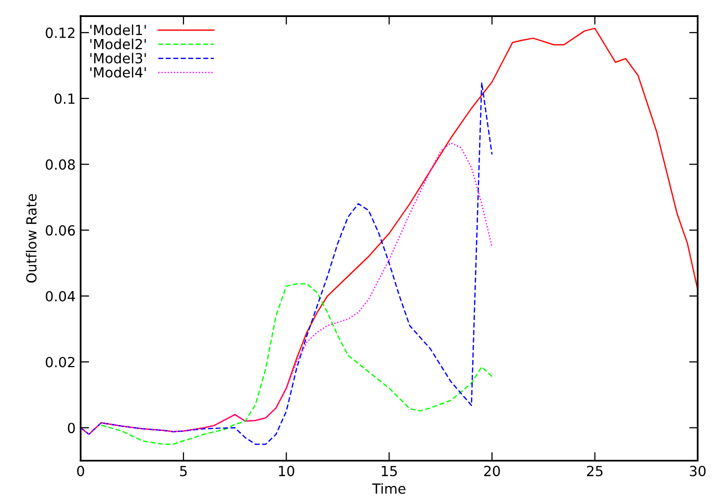 The image size is (720, 504). I want to click on y-tick-label: 0.08, so click(60, 164).